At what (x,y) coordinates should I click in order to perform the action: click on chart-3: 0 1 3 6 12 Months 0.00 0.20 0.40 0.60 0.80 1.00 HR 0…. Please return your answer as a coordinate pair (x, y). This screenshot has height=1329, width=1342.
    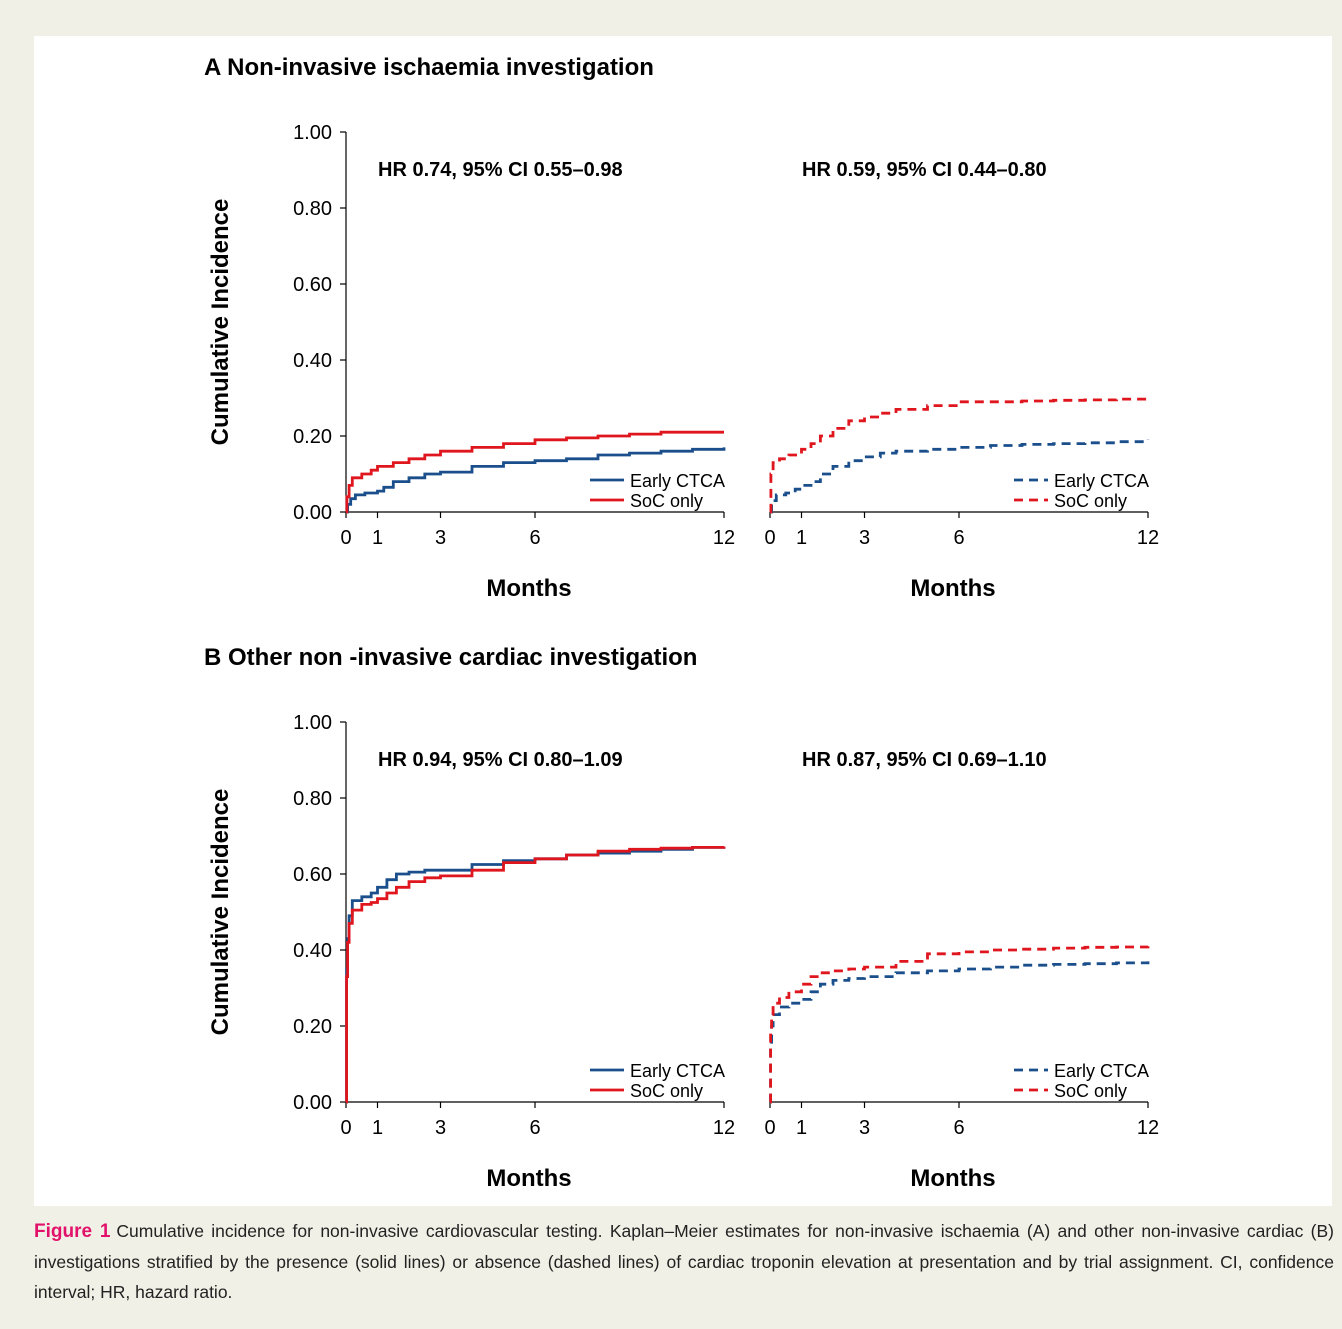
    Looking at the image, I should click on (514, 952).